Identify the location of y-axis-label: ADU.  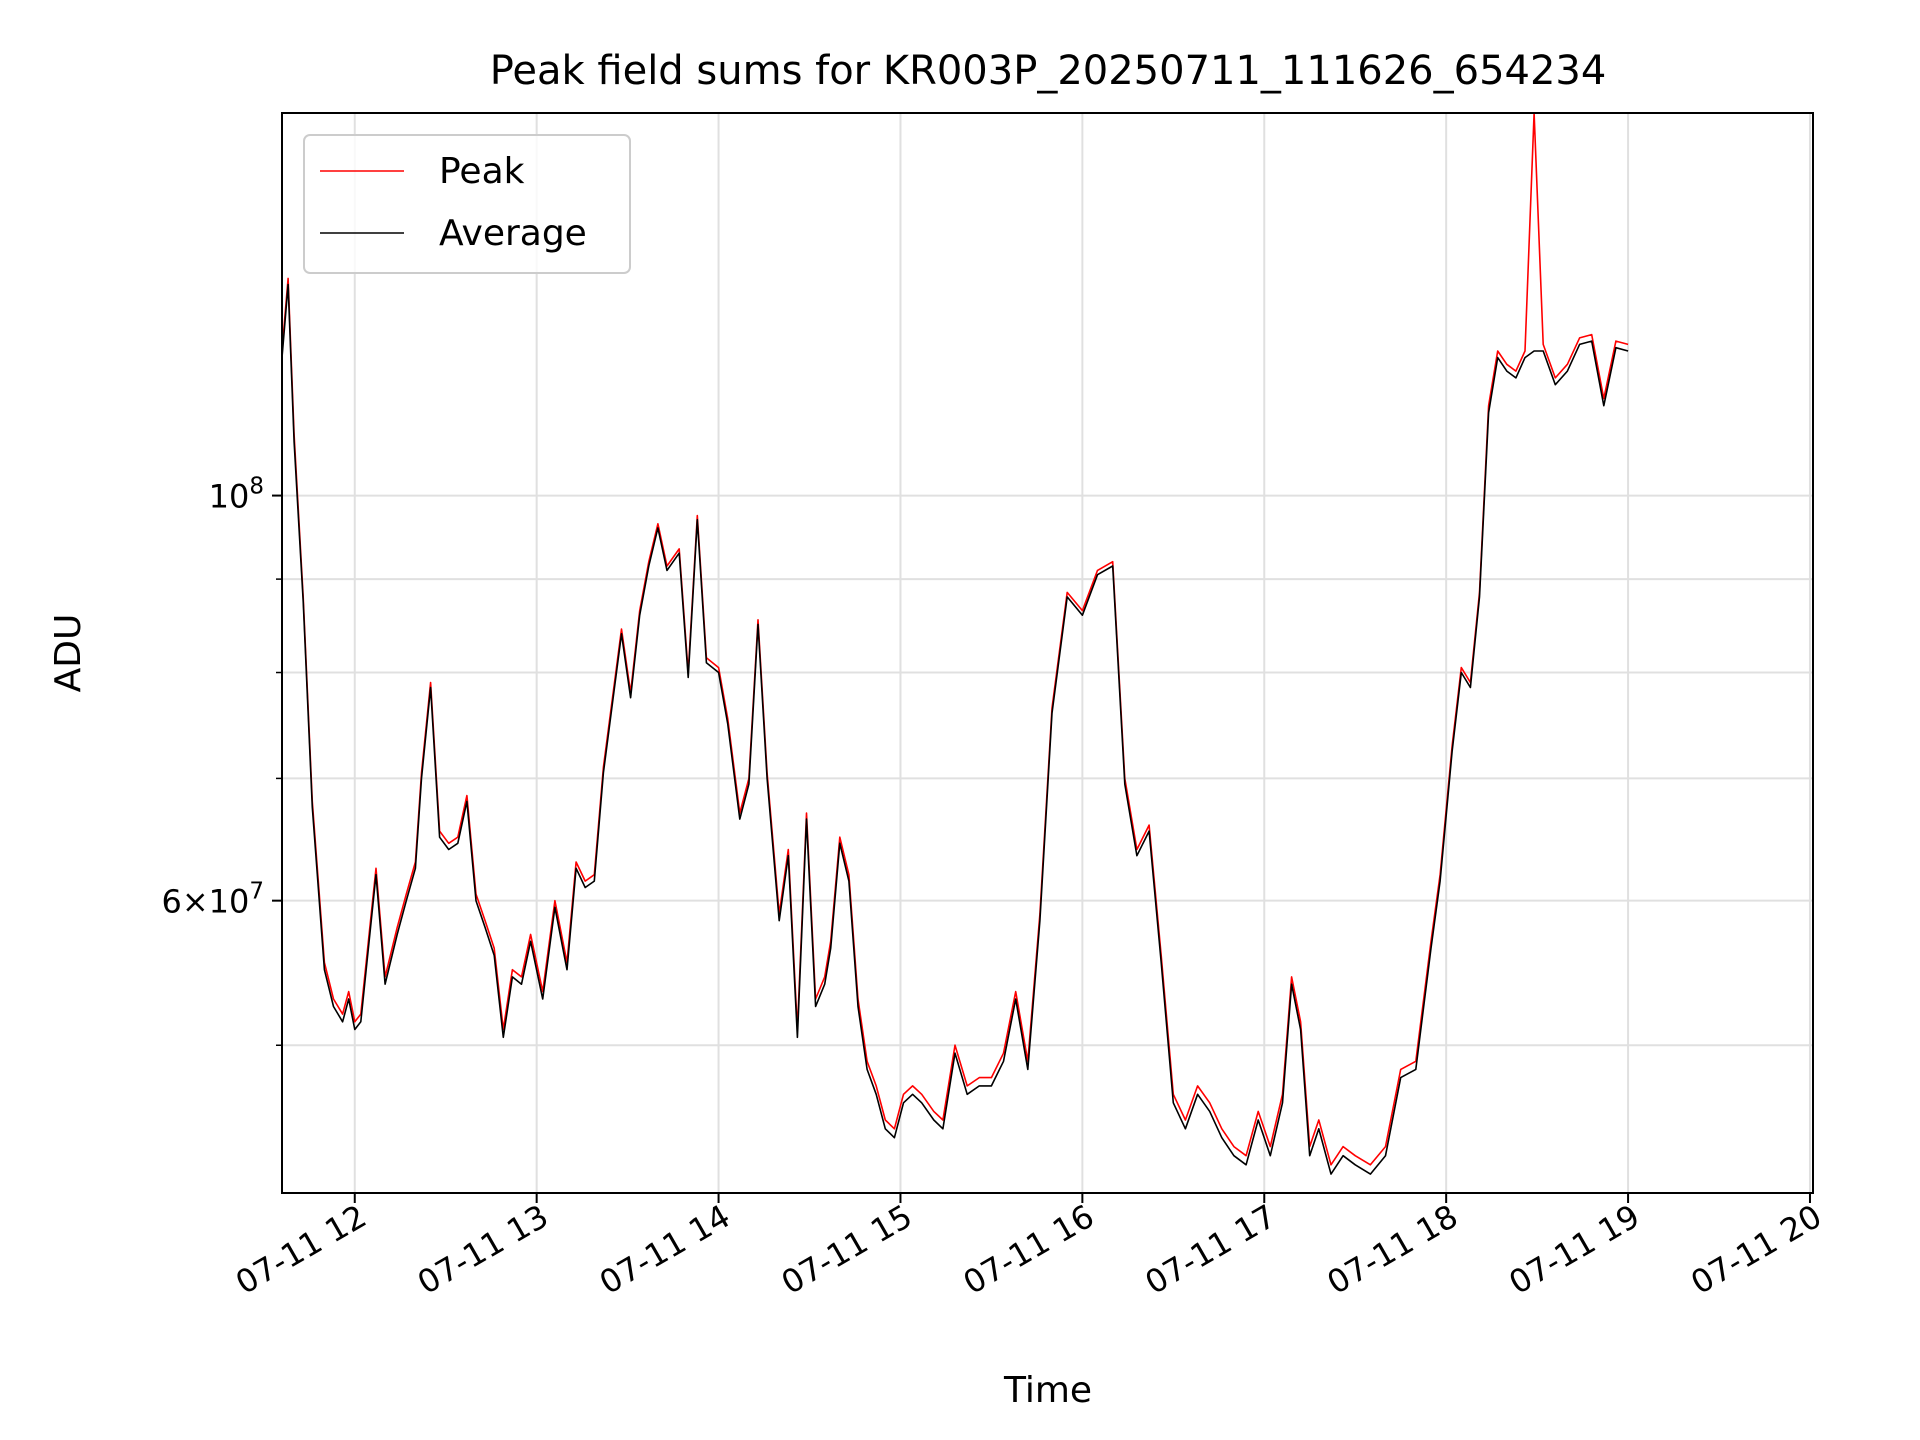
(68, 653).